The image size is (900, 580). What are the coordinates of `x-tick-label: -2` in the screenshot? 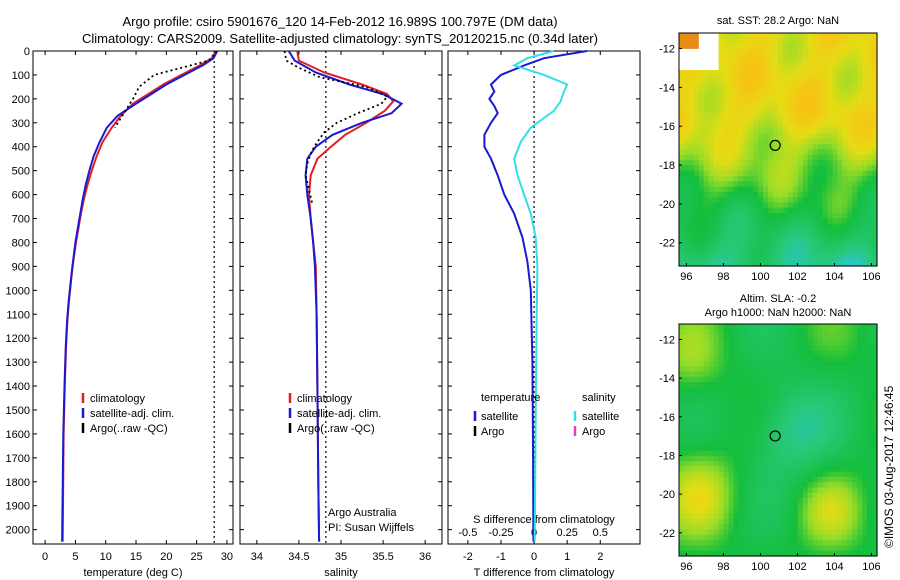 It's located at (468, 557).